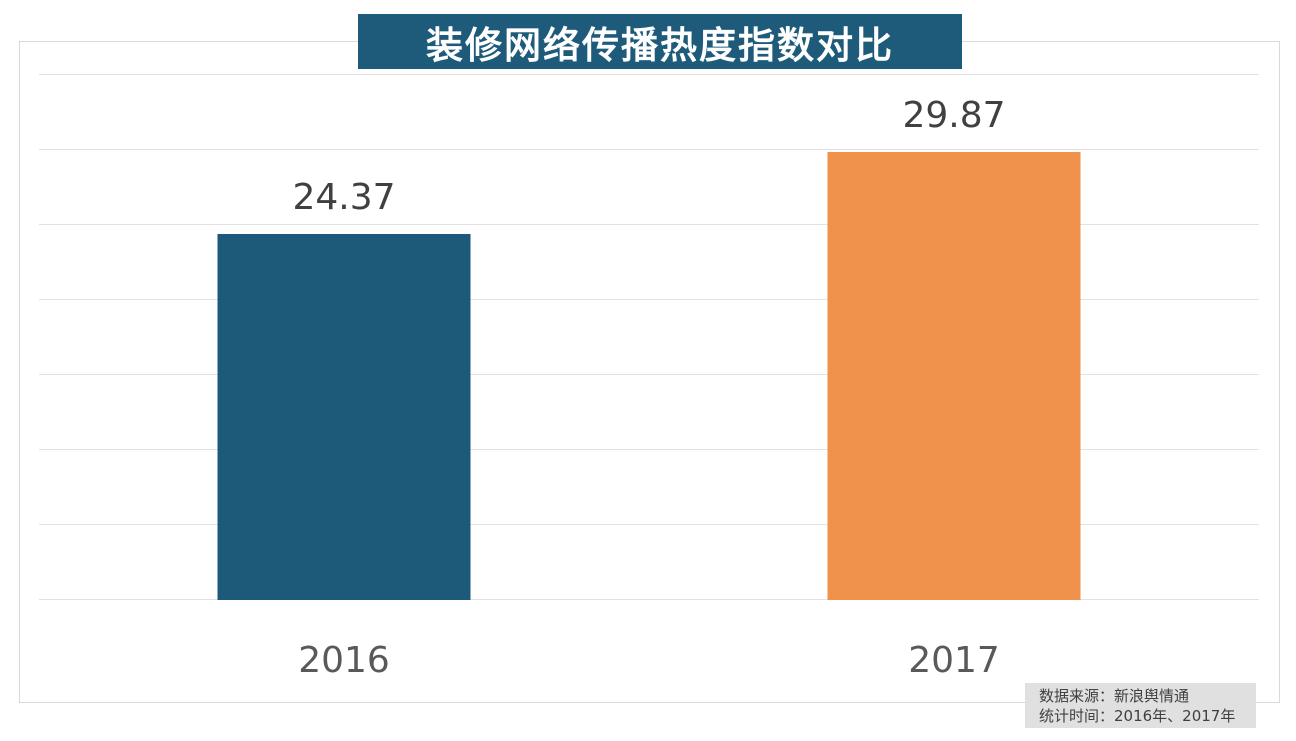 The width and height of the screenshot is (1296, 741). I want to click on chart-title-banner: 装修网络传播热度指数对比, so click(660, 41).